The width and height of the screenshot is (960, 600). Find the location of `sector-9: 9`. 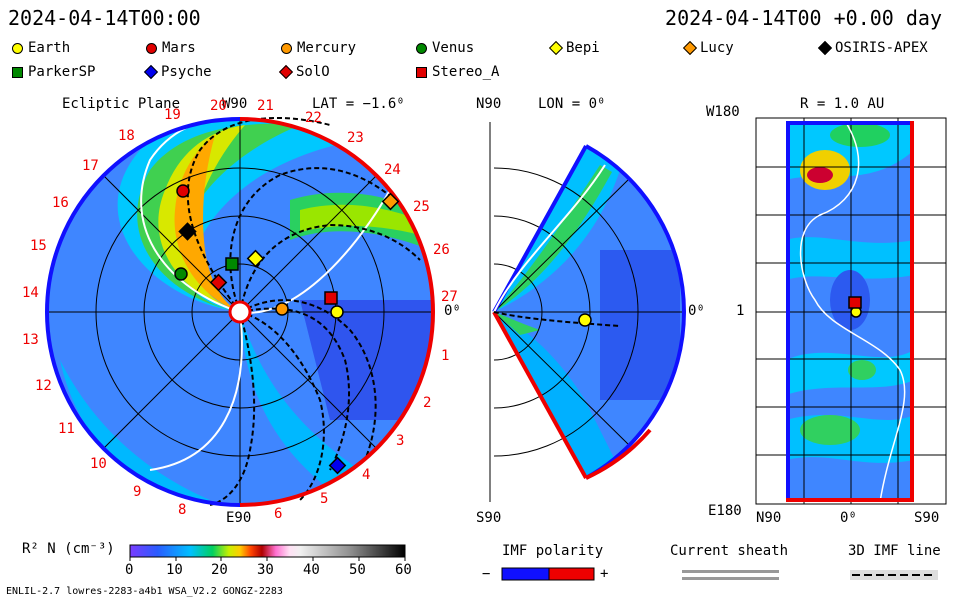

sector-9: 9 is located at coordinates (137, 492).